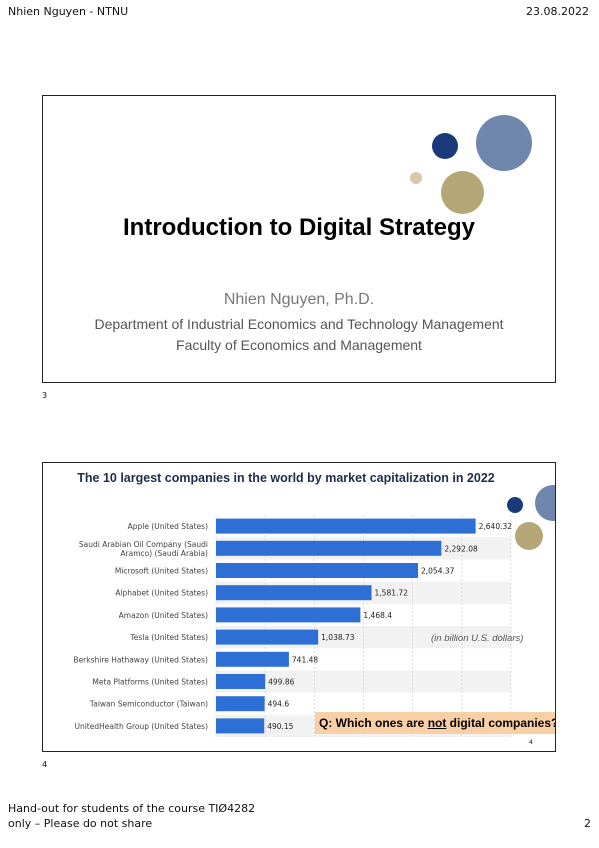  What do you see at coordinates (392, 593) in the screenshot?
I see `value-label: 1,581.72` at bounding box center [392, 593].